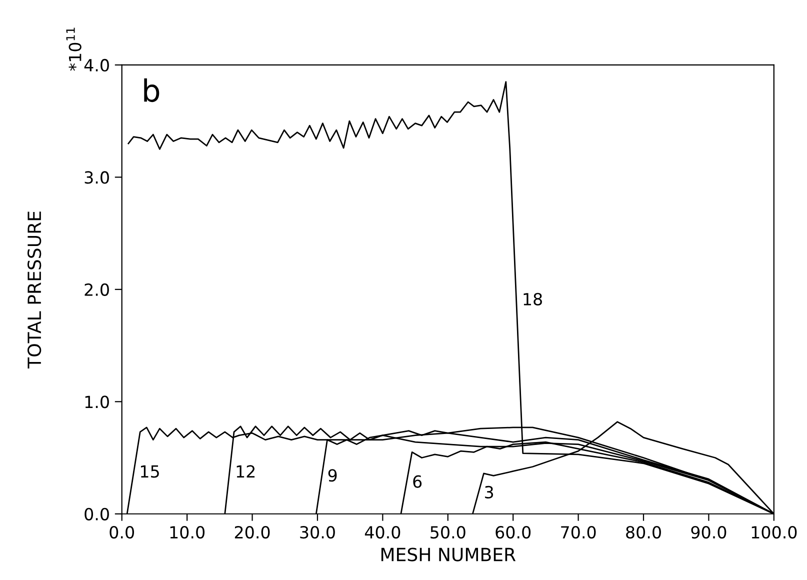  What do you see at coordinates (448, 532) in the screenshot?
I see `x-tick-label: 50.0` at bounding box center [448, 532].